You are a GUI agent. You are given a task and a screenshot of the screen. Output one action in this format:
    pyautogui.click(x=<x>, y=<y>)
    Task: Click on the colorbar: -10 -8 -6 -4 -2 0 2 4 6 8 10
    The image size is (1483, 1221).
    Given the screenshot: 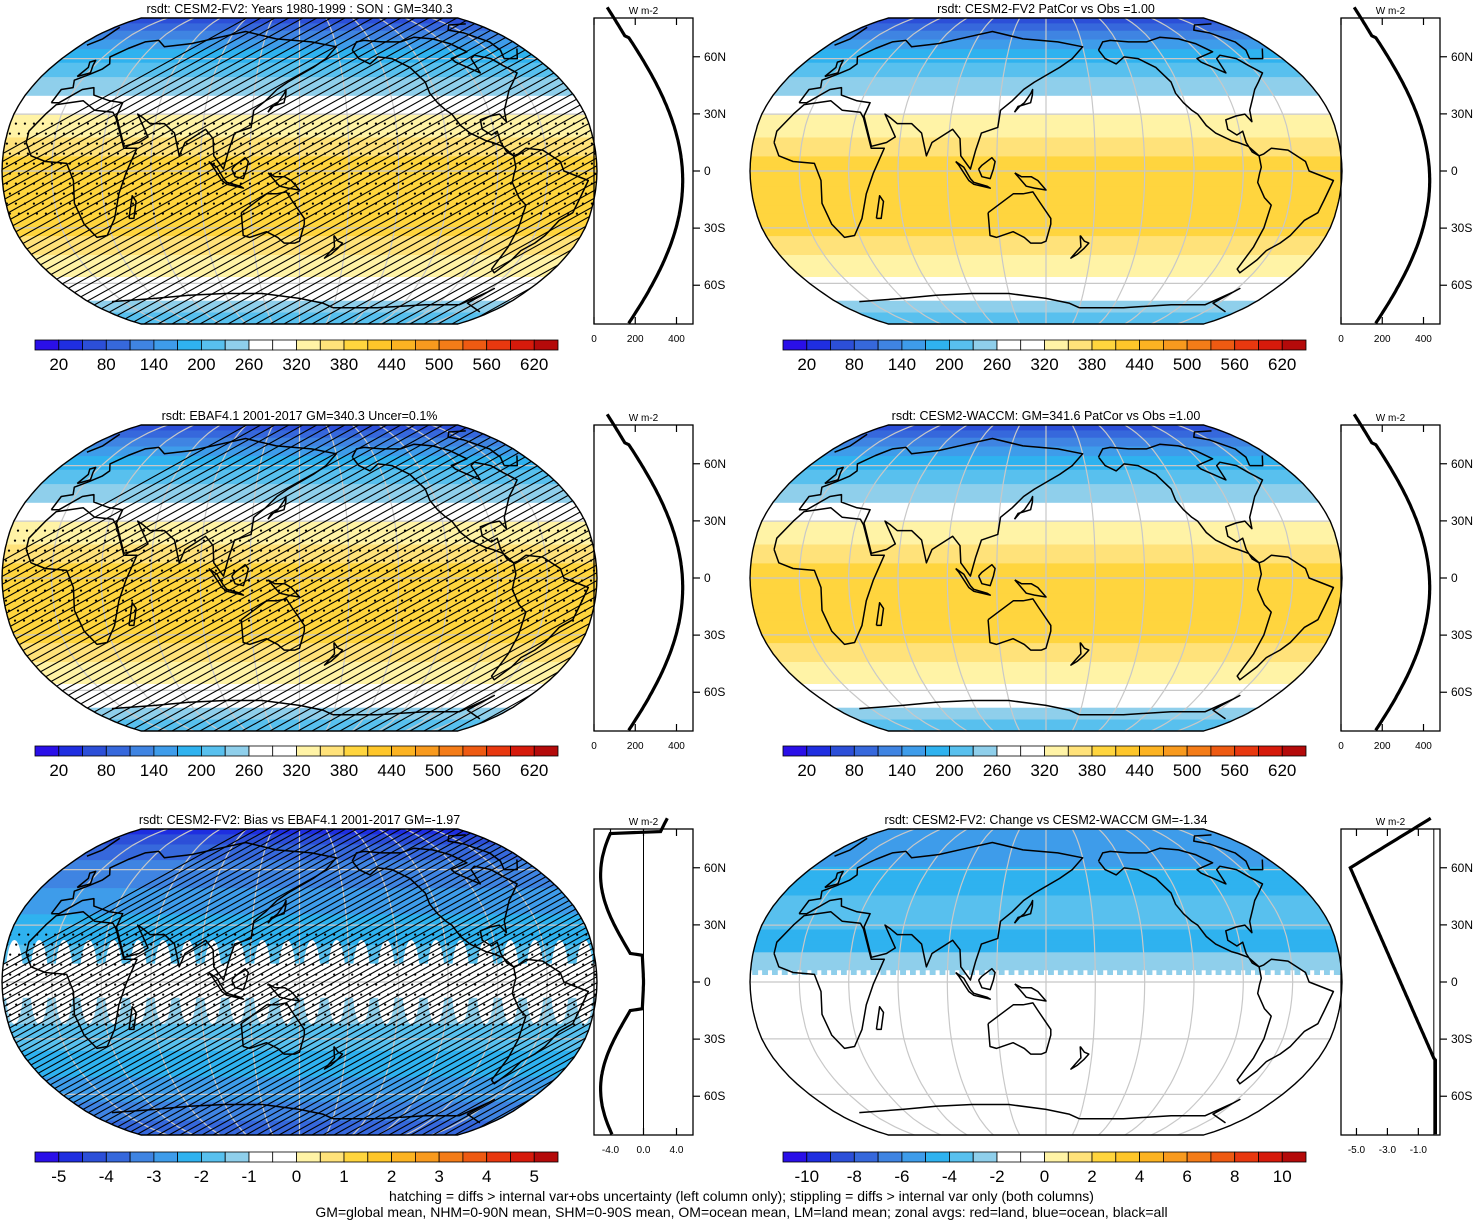 What is the action you would take?
    pyautogui.click(x=1044, y=1168)
    